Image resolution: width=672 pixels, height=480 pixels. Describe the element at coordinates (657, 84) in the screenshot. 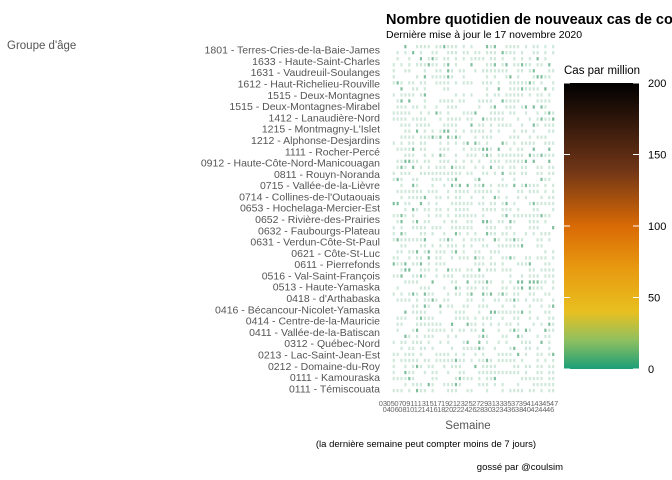

I see `legend-tick-label: 200` at that location.